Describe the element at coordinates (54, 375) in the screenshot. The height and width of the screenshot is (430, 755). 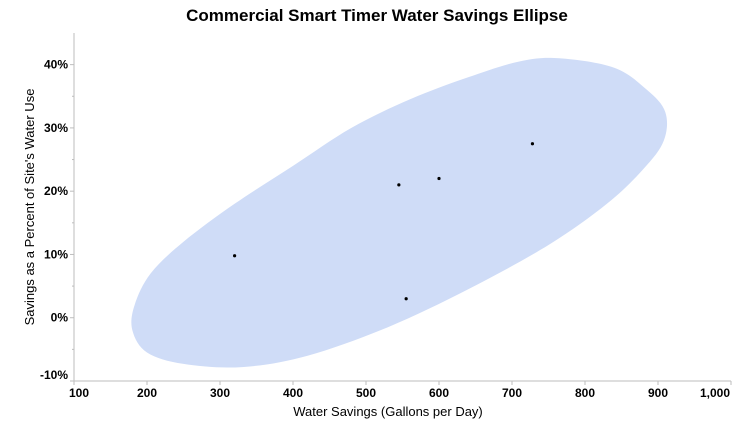
I see `y-tick-label: -10%` at that location.